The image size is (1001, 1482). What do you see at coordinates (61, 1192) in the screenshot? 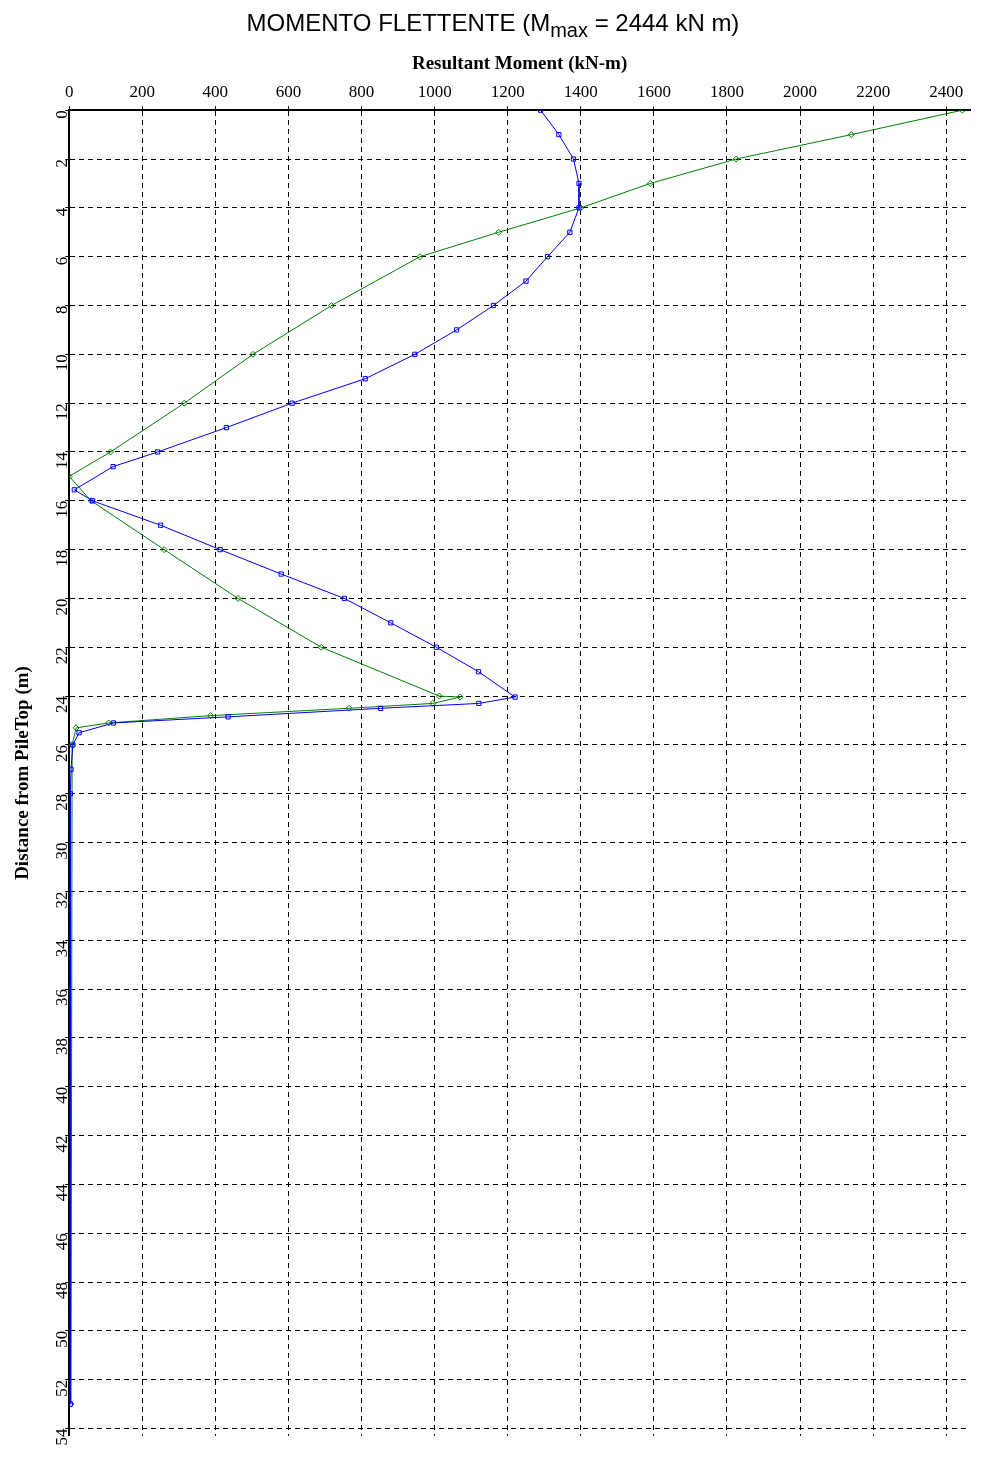
I see `y-tick-label: 44` at bounding box center [61, 1192].